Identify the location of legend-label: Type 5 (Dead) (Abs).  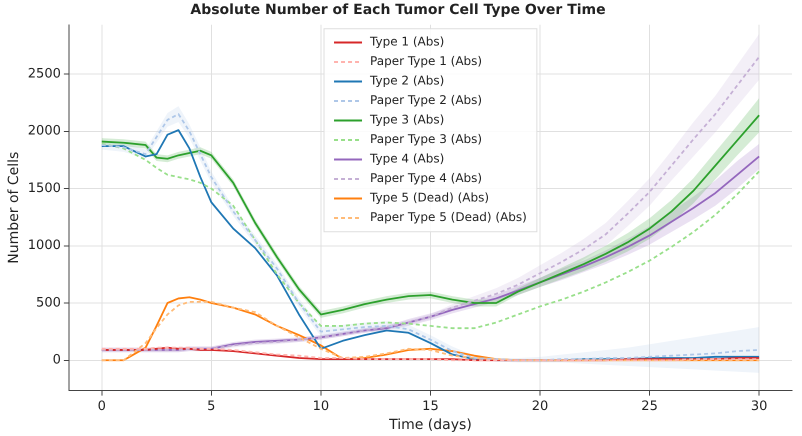
(429, 197).